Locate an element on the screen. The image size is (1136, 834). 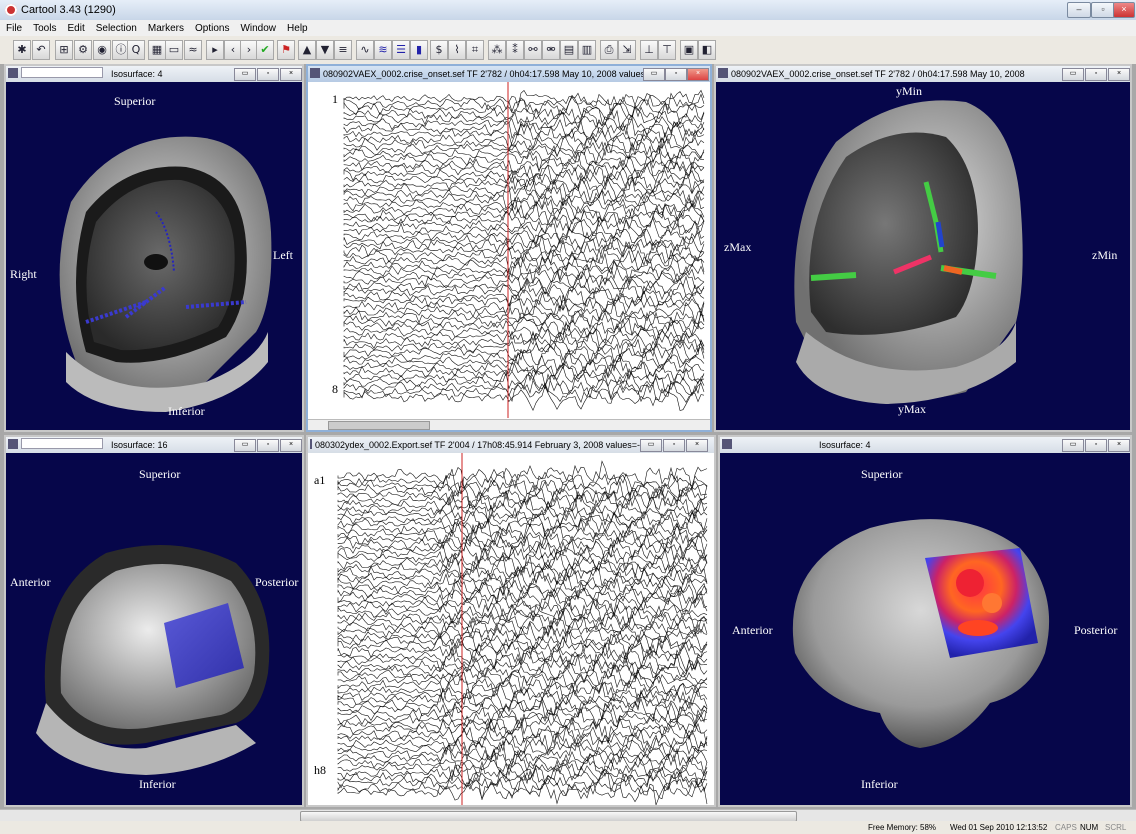
matrix2-icon: ▥ is located at coordinates (587, 50).